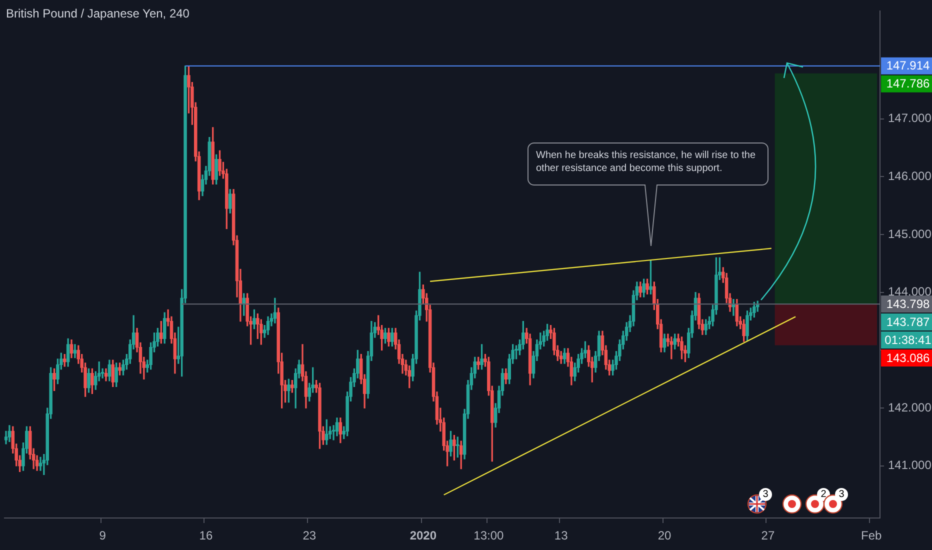 This screenshot has height=550, width=932. What do you see at coordinates (908, 303) in the screenshot?
I see `ref-line-label: 143.798` at bounding box center [908, 303].